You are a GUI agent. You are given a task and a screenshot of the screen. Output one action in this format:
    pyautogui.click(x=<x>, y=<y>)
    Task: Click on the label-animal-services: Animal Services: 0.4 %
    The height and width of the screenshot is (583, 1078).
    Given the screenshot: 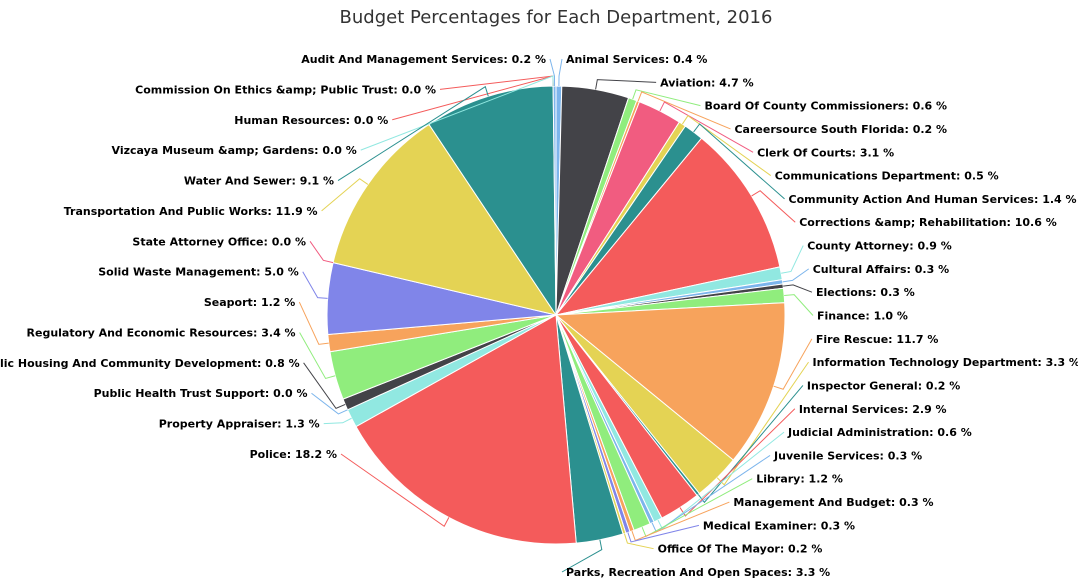 What is the action you would take?
    pyautogui.click(x=636, y=59)
    